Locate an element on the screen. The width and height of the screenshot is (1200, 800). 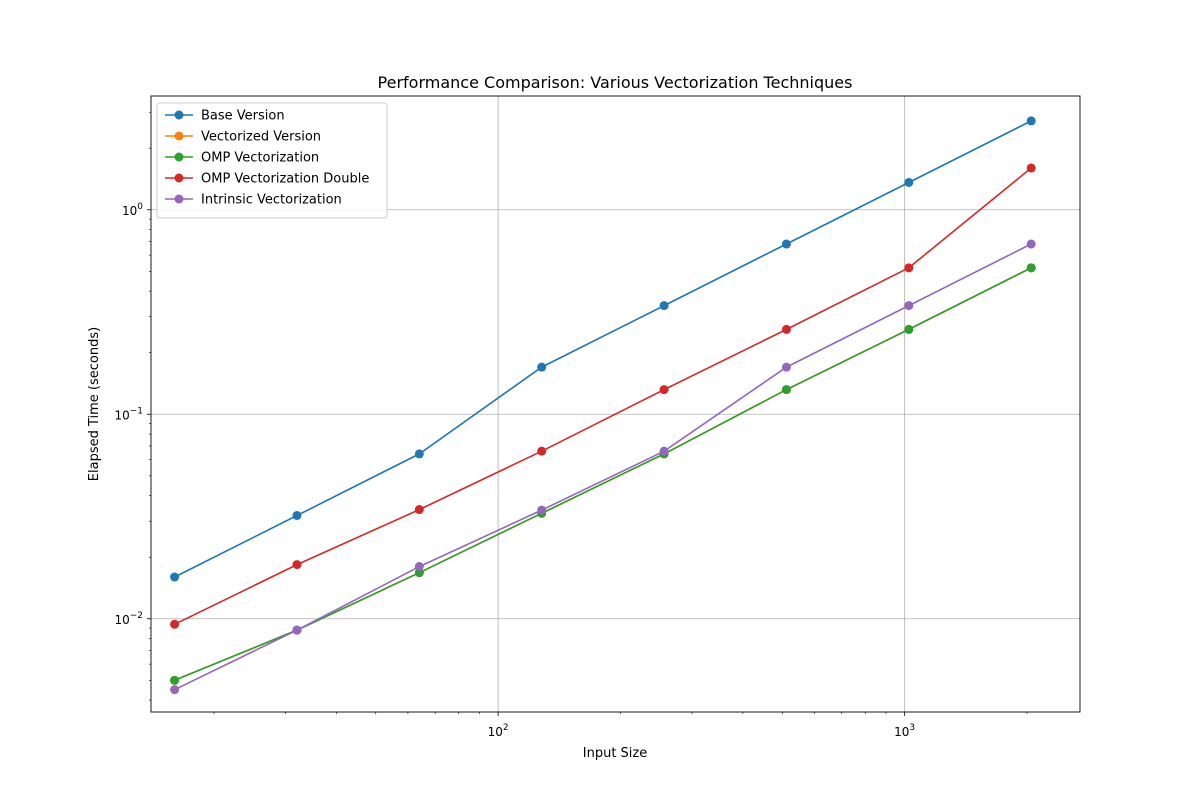
legend-label: Base Version is located at coordinates (243, 116).